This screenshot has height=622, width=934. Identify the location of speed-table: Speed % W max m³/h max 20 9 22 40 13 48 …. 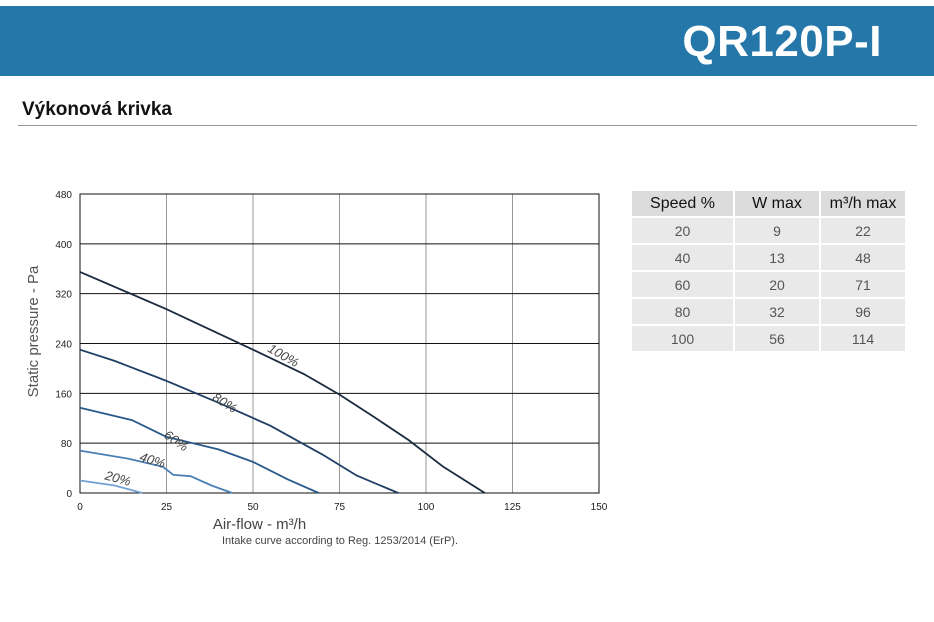
(769, 272).